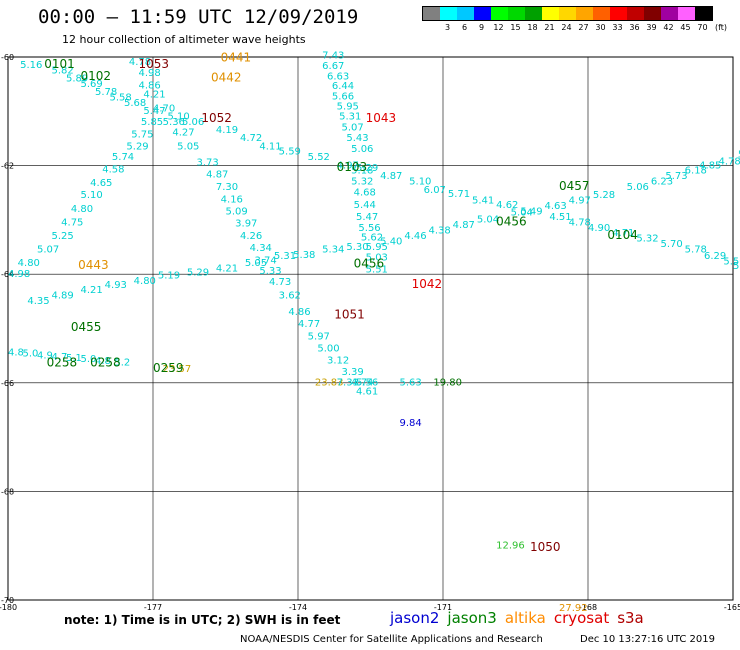  Describe the element at coordinates (270, 271) in the screenshot. I see `wave-height-value: 5.33` at that location.